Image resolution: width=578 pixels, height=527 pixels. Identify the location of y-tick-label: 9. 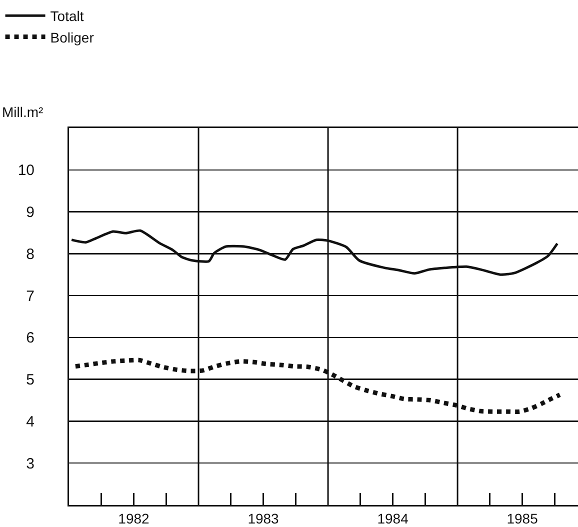
(30, 213).